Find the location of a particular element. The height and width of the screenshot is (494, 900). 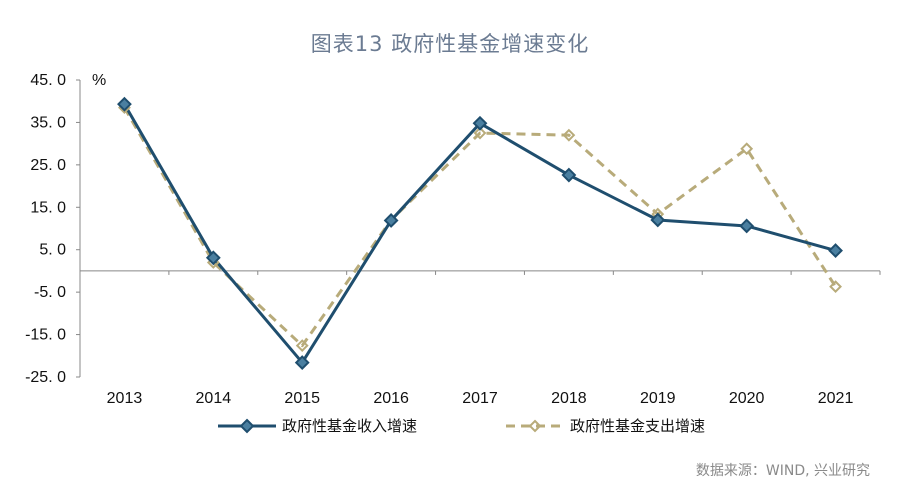

y-tick-label: 5. 0 is located at coordinates (52, 250).